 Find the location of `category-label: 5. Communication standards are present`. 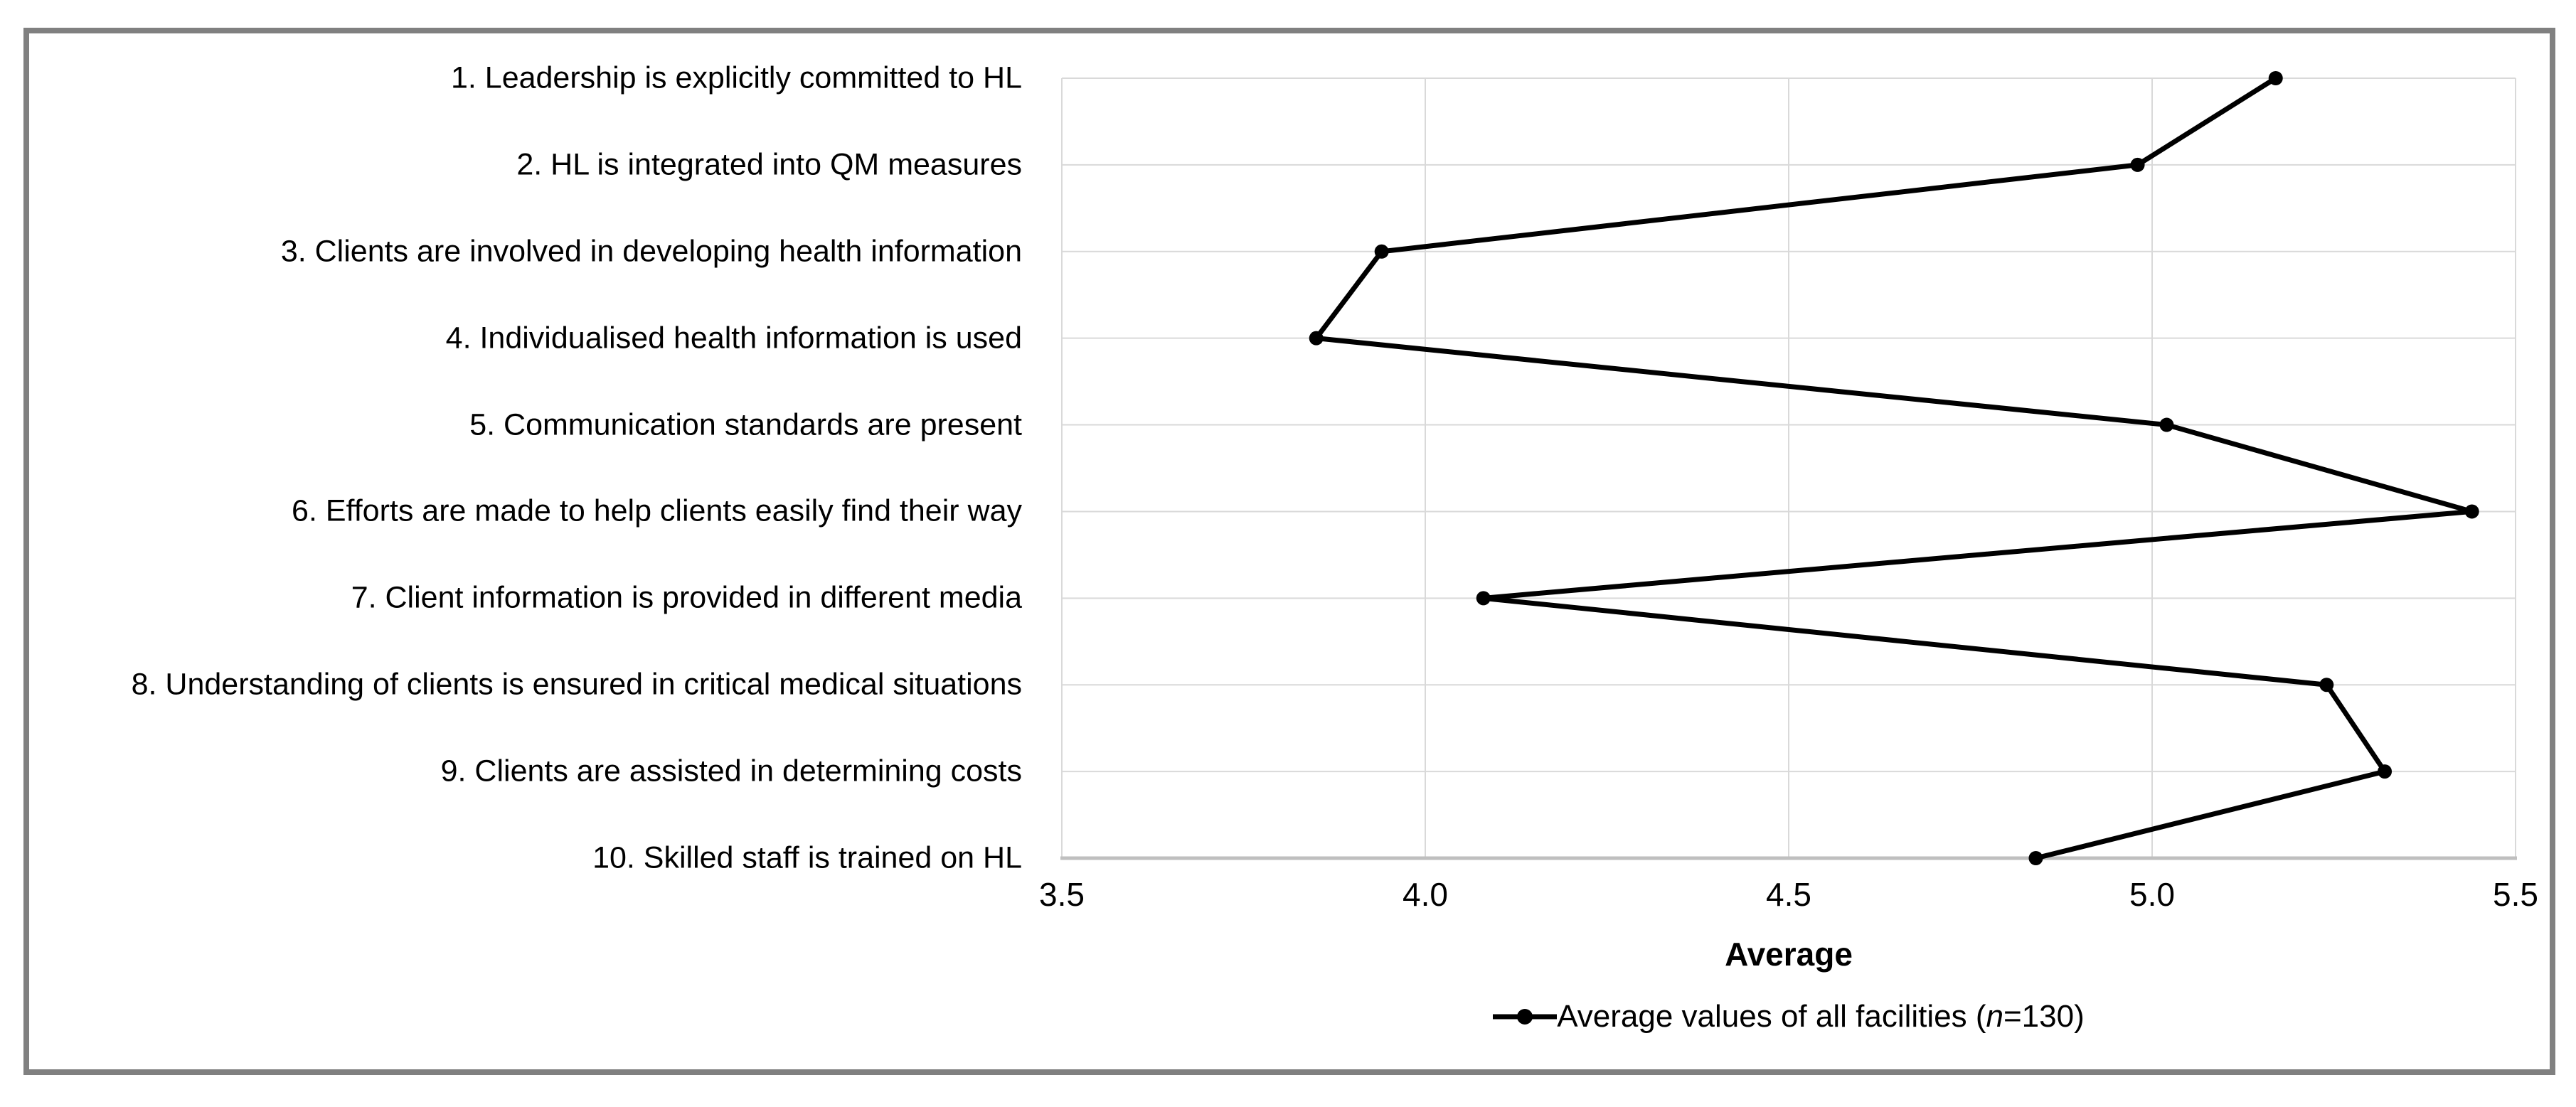

category-label: 5. Communication standards are present is located at coordinates (745, 424).